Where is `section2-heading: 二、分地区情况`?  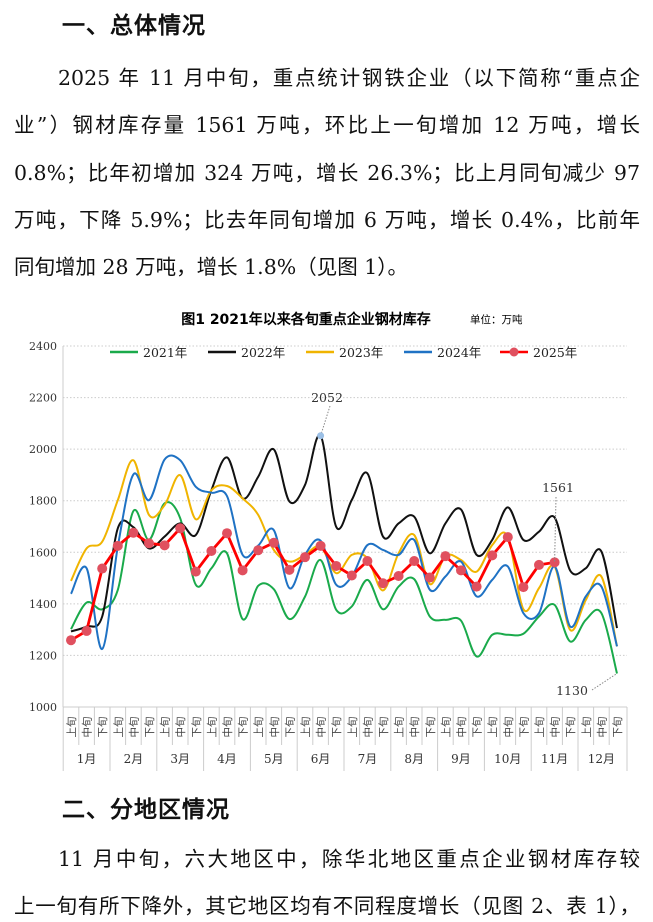
section2-heading: 二、分地区情况 is located at coordinates (146, 810).